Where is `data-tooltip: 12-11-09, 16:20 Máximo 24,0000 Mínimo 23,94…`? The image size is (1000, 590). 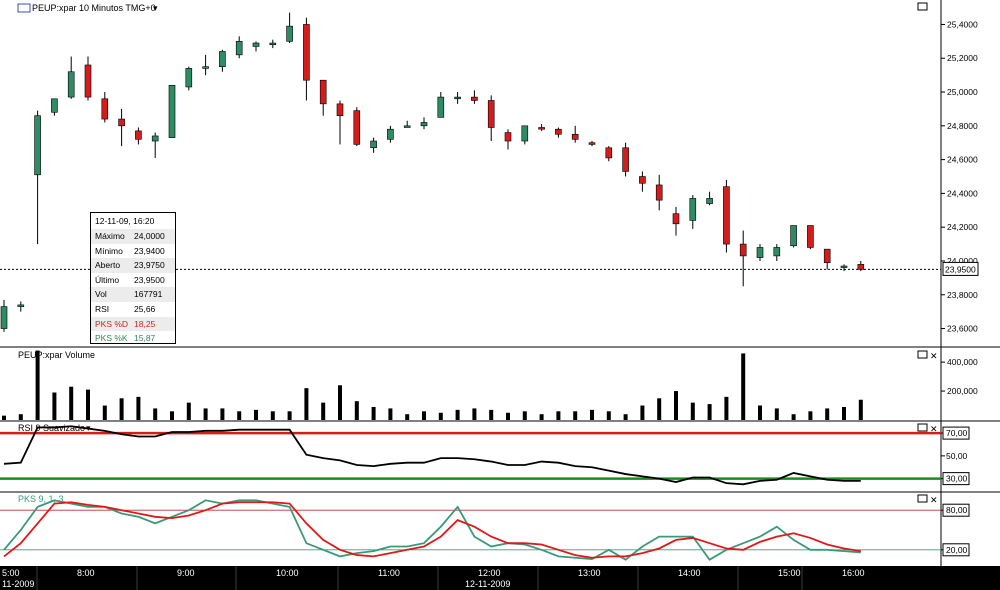 data-tooltip: 12-11-09, 16:20 Máximo 24,0000 Mínimo 23,94… is located at coordinates (133, 278).